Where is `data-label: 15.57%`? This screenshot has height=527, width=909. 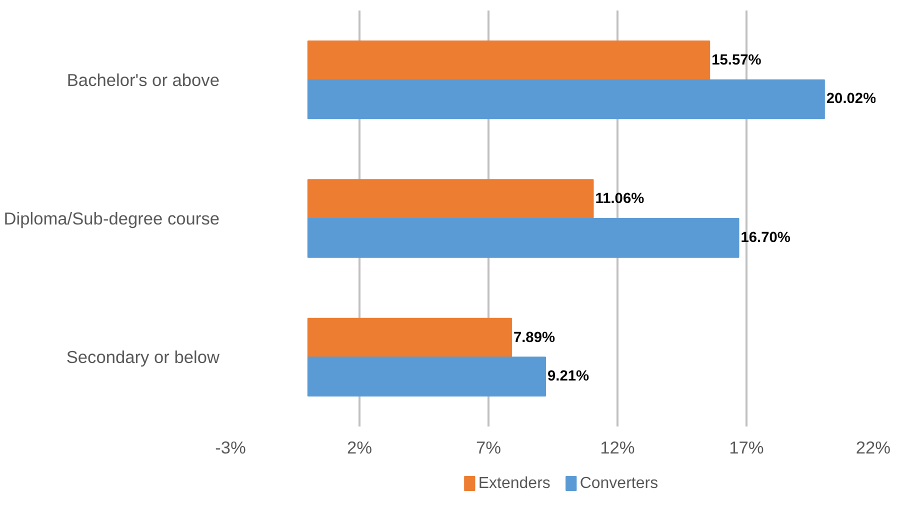
data-label: 15.57% is located at coordinates (737, 60).